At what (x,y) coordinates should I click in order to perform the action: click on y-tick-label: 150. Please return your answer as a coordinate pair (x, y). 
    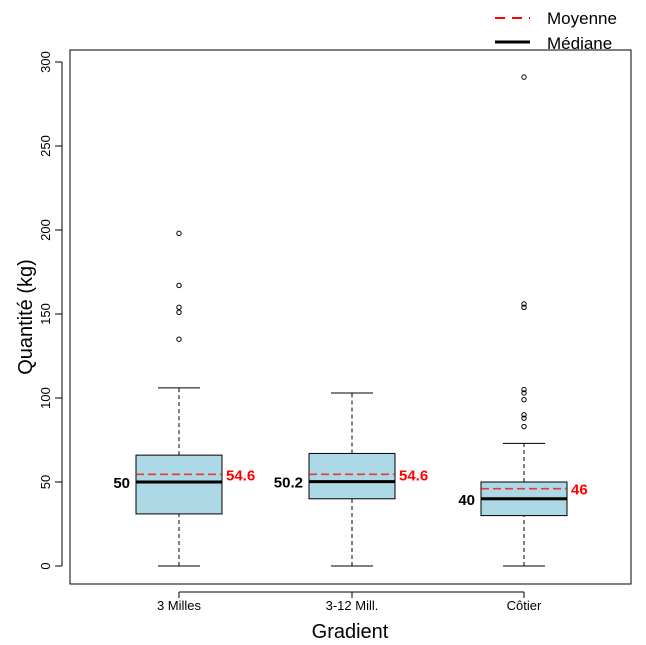
    Looking at the image, I should click on (45, 314).